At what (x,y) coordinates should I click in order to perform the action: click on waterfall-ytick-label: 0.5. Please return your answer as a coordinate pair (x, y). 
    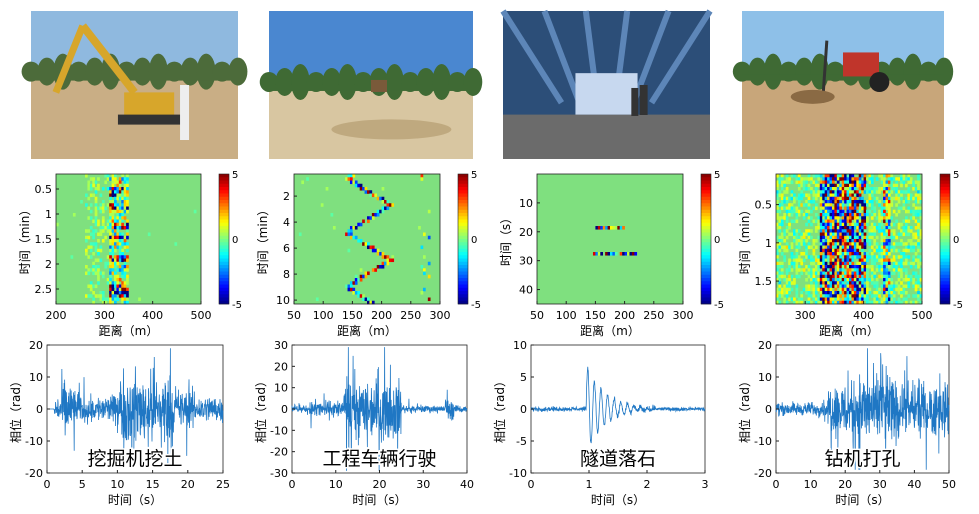
    Looking at the image, I should click on (764, 205).